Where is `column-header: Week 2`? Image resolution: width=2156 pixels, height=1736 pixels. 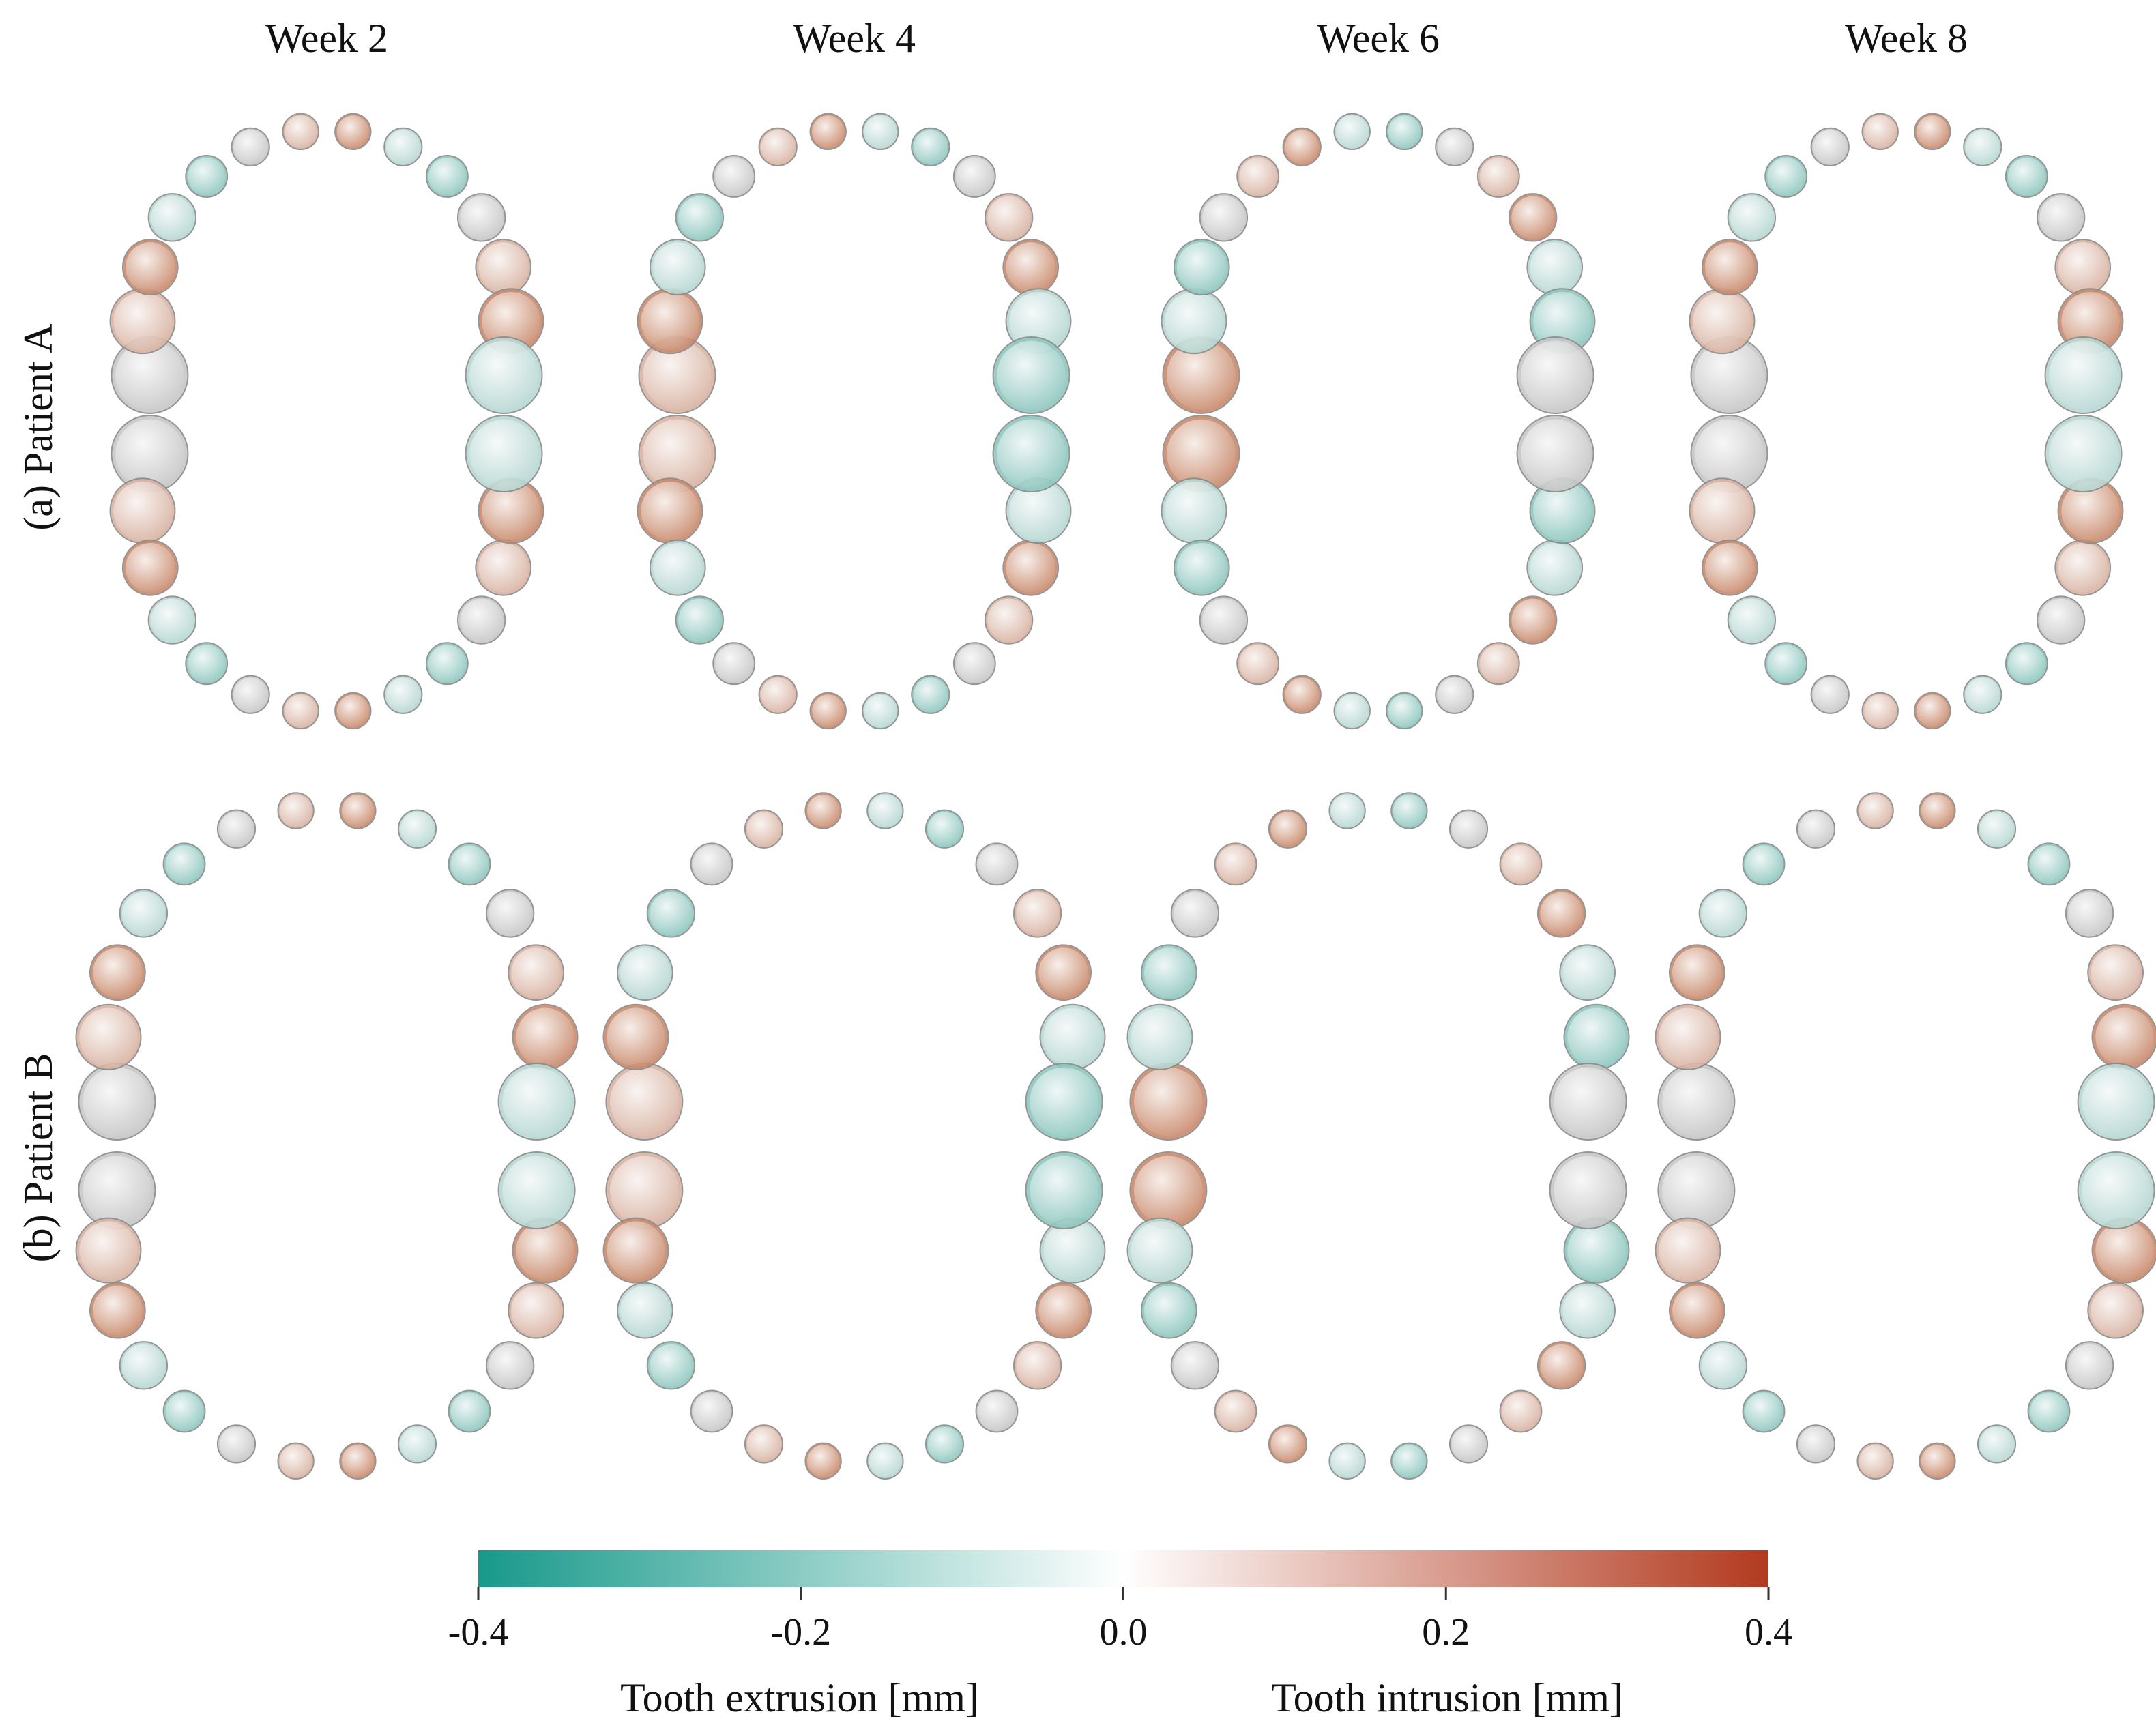
column-header: Week 2 is located at coordinates (326, 39).